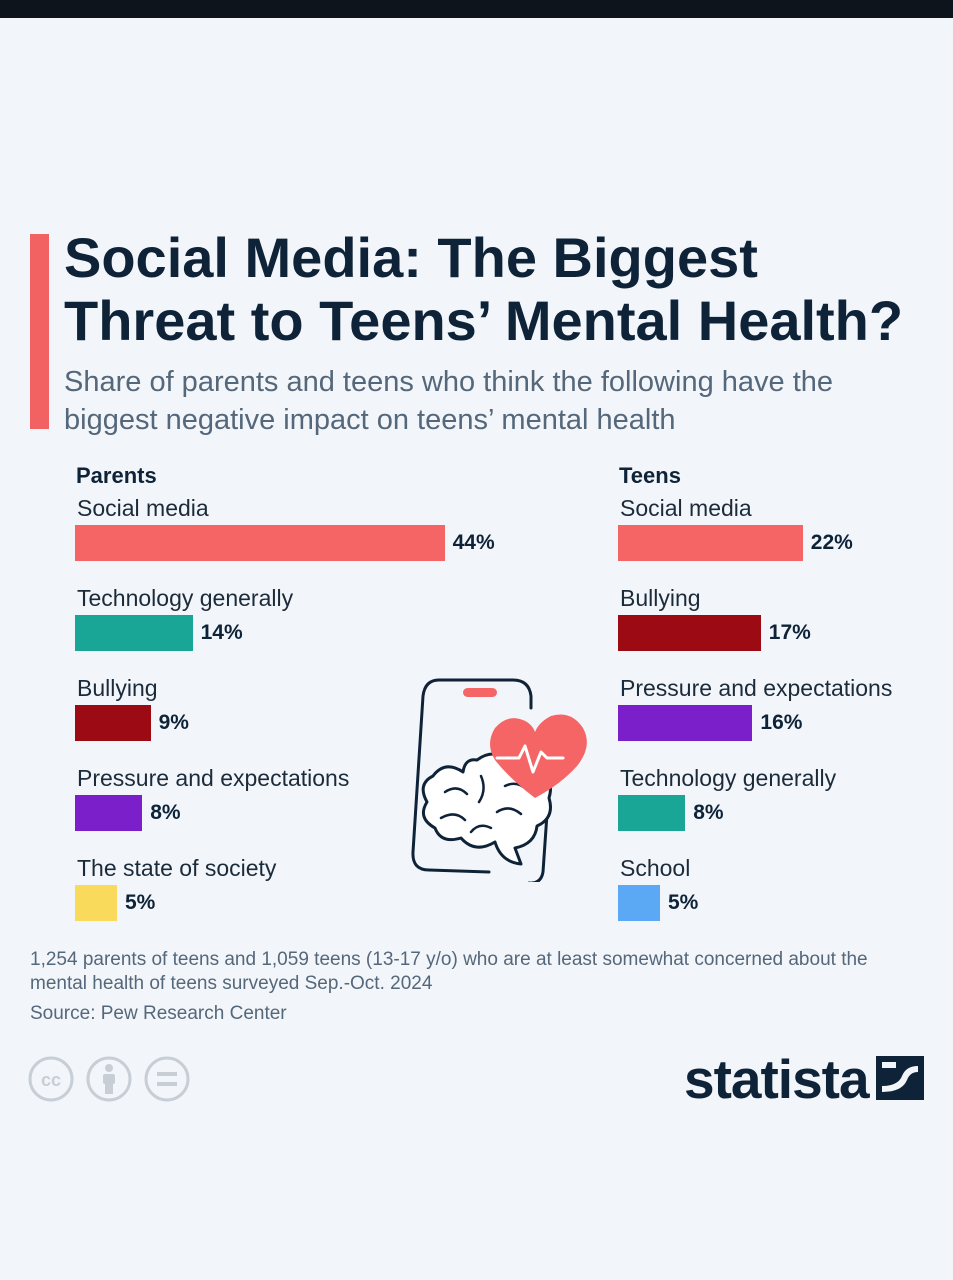 The height and width of the screenshot is (1280, 953). What do you see at coordinates (173, 722) in the screenshot?
I see `value-label: 9%` at bounding box center [173, 722].